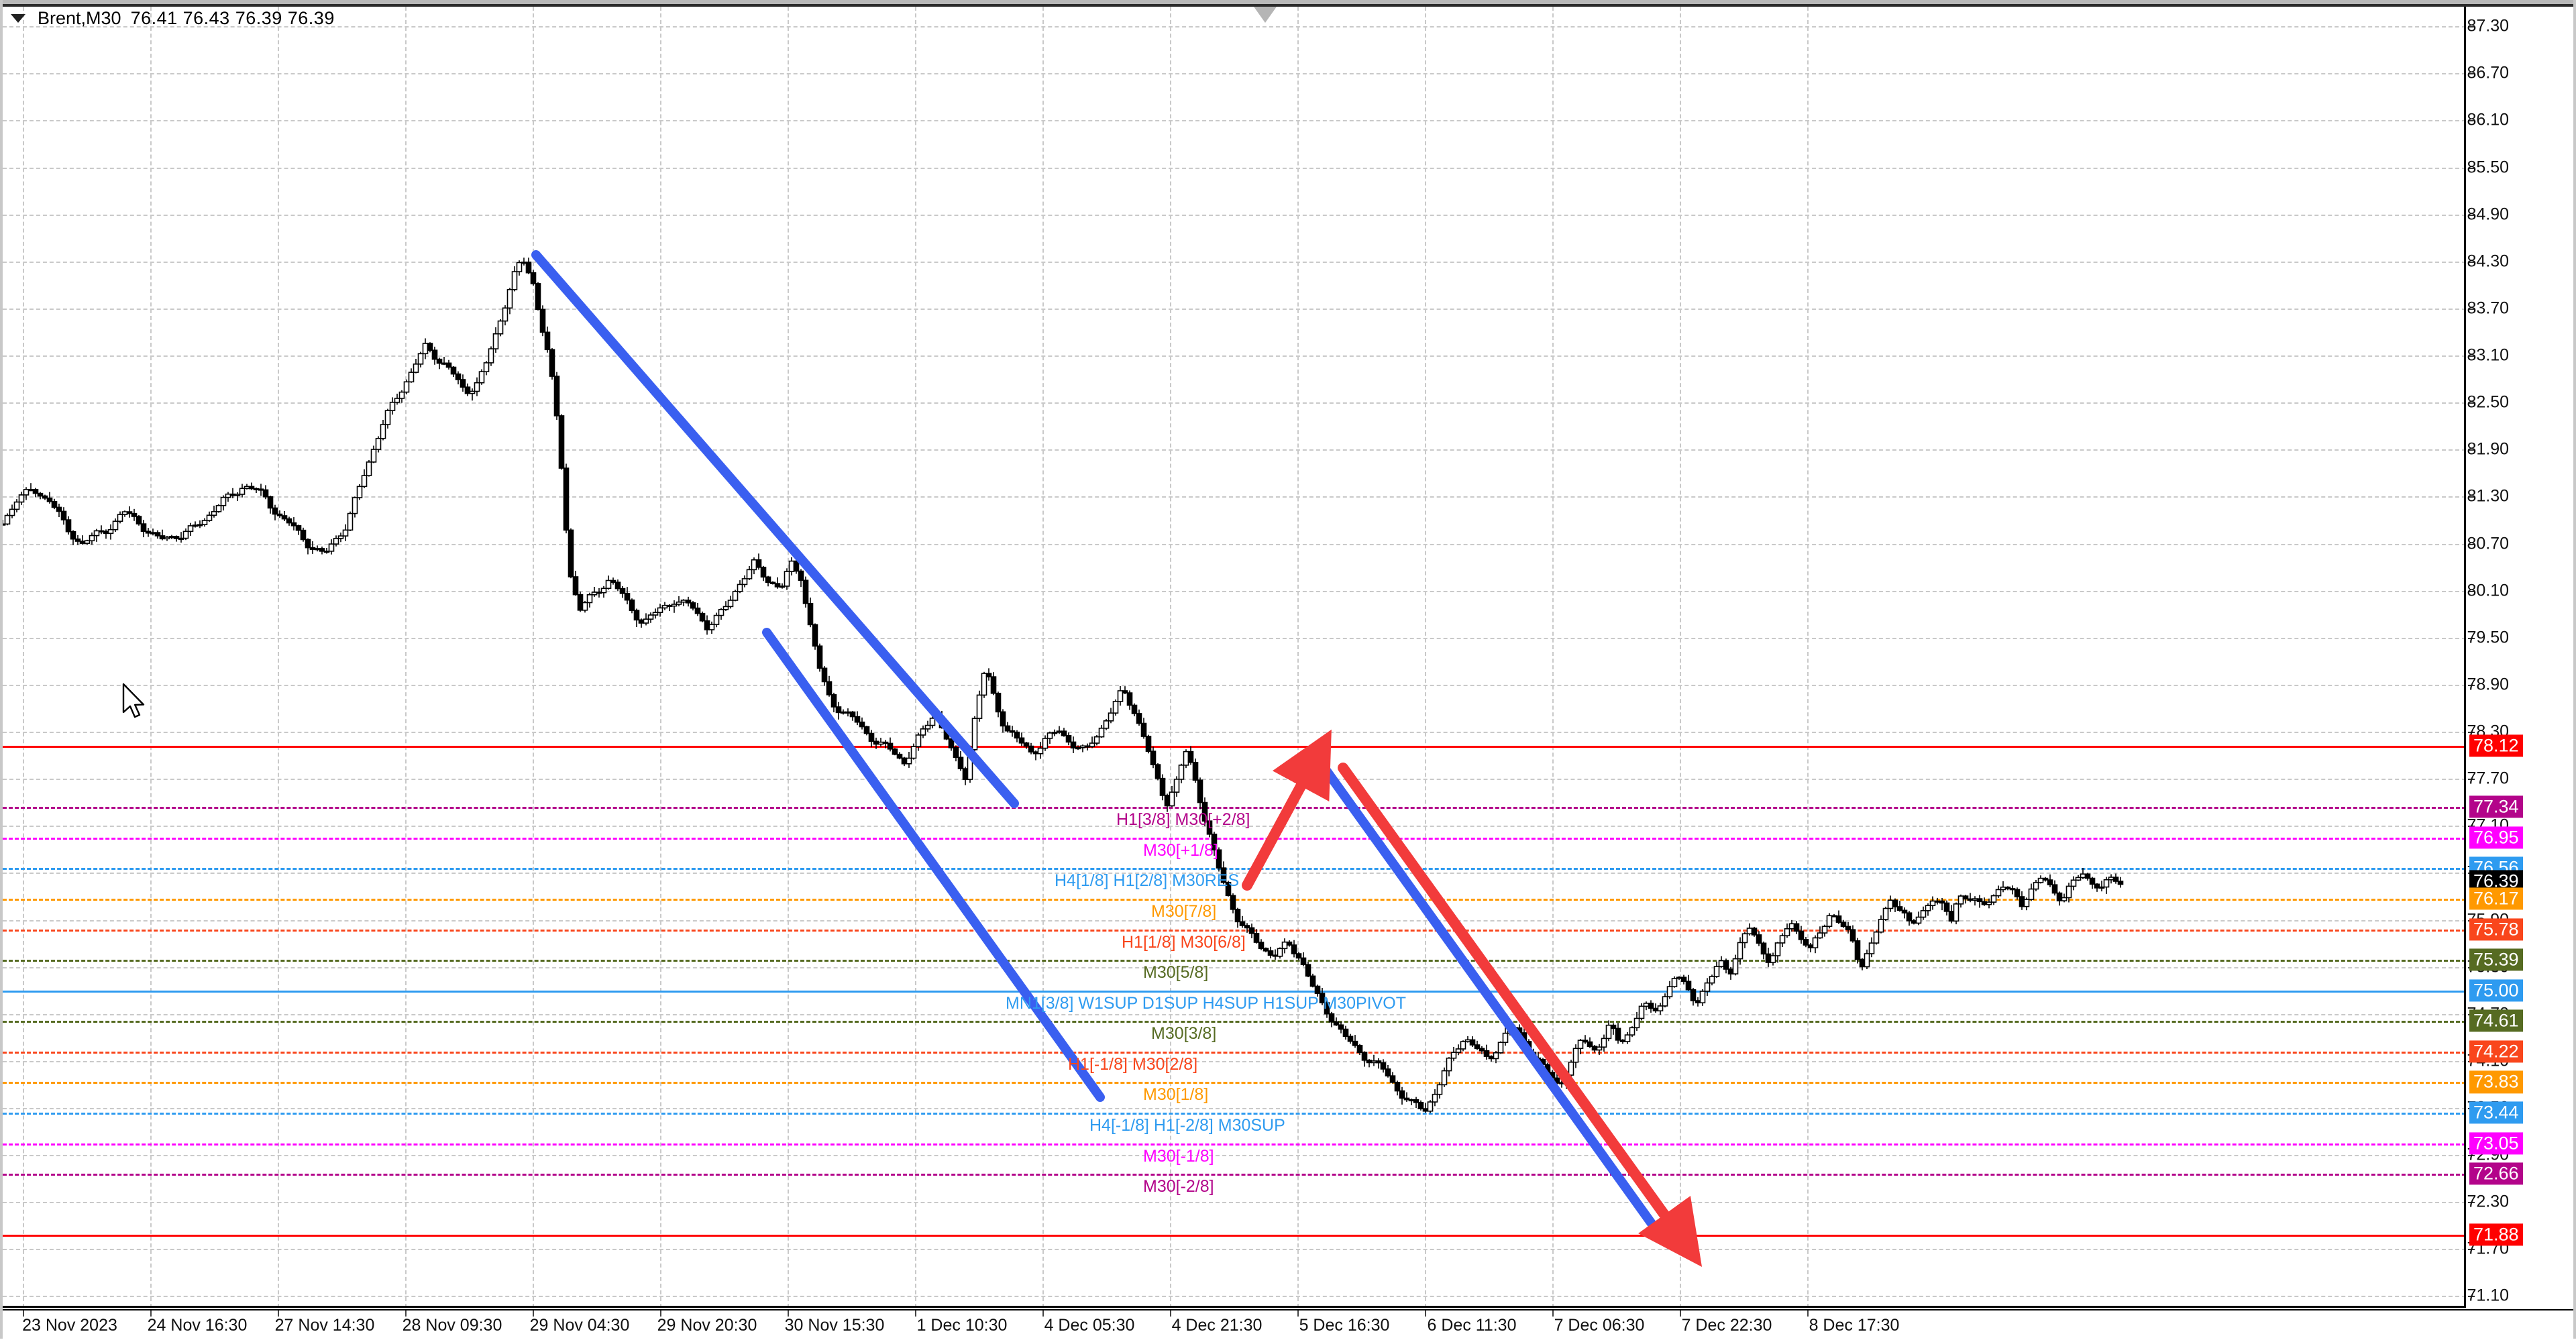  I want to click on price-tick-label: 86.10, so click(2488, 119).